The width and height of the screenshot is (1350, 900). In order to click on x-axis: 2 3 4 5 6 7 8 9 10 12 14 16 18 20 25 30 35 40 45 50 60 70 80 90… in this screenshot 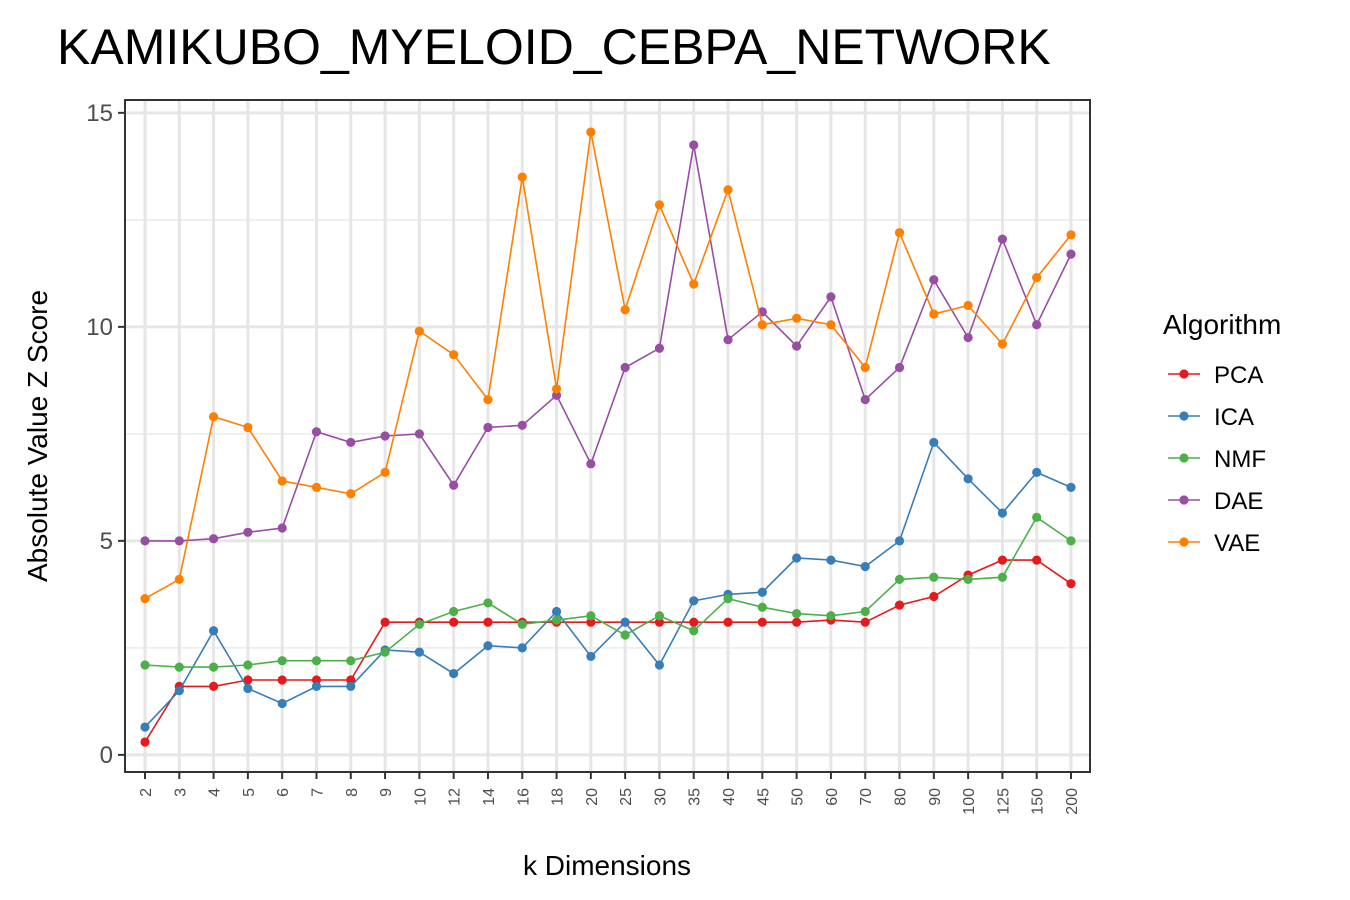, I will do `click(609, 793)`.